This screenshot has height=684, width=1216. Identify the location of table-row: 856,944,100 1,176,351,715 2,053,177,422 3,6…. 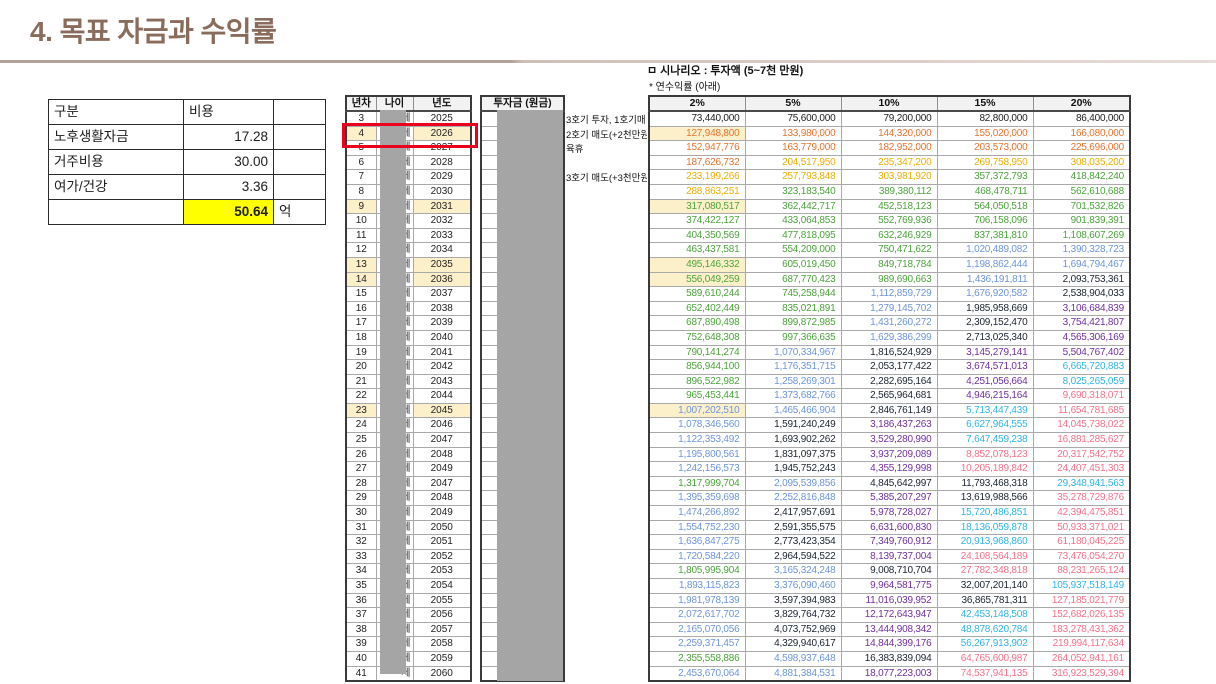
(889, 367).